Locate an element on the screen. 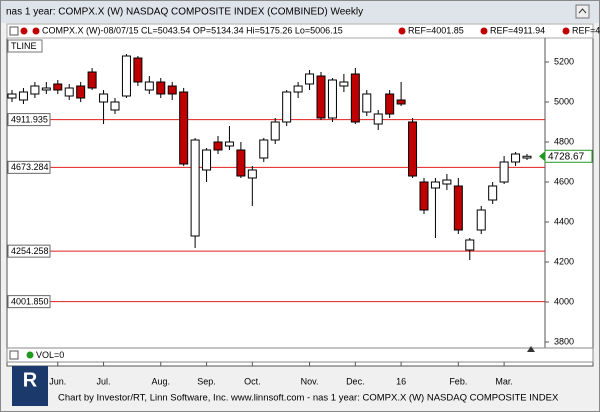 This screenshot has height=412, width=600. collapse-button is located at coordinates (582, 11).